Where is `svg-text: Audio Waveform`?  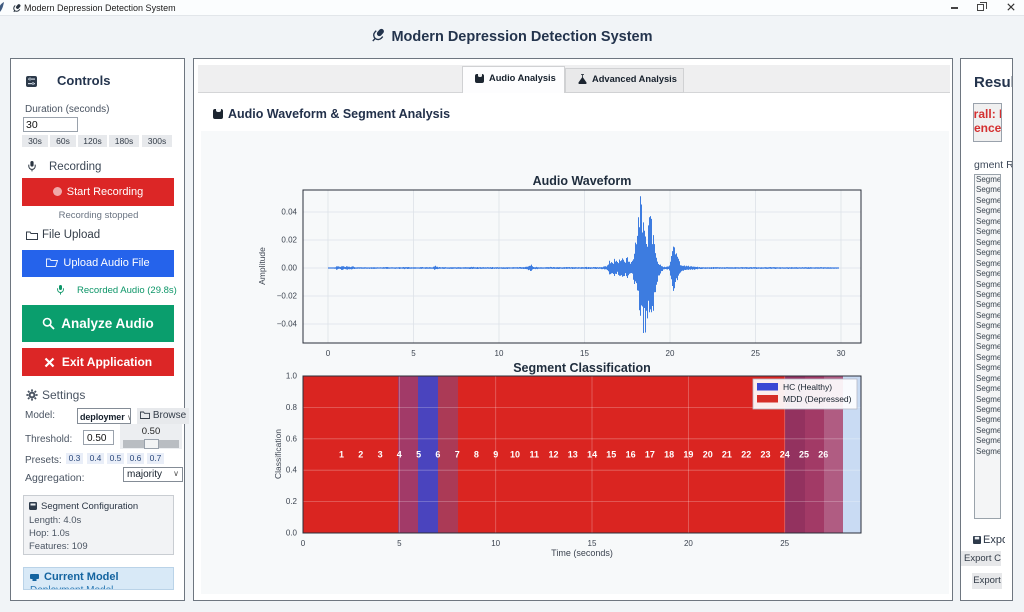 svg-text: Audio Waveform is located at coordinates (582, 181).